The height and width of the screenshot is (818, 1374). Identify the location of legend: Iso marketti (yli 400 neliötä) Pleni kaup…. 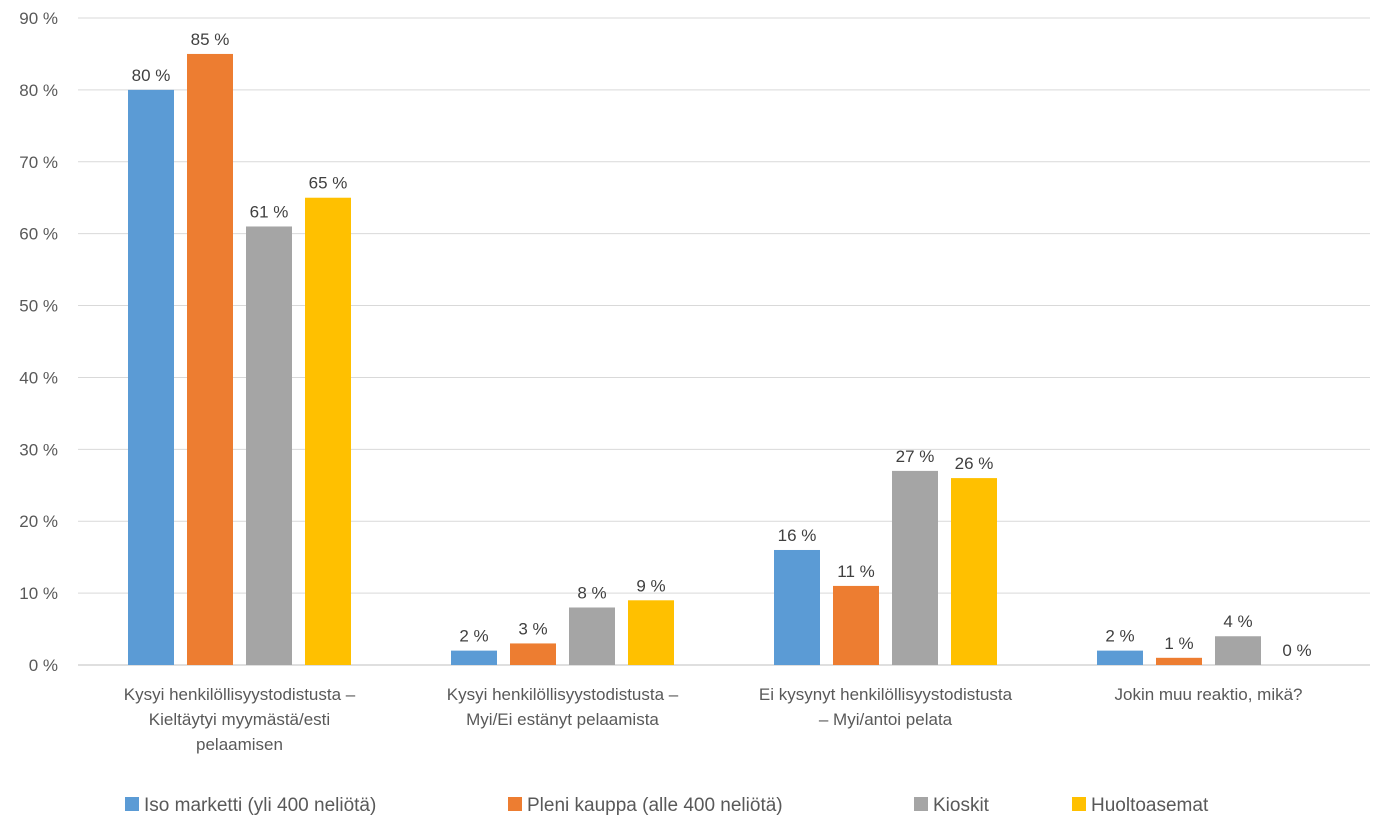
(667, 805).